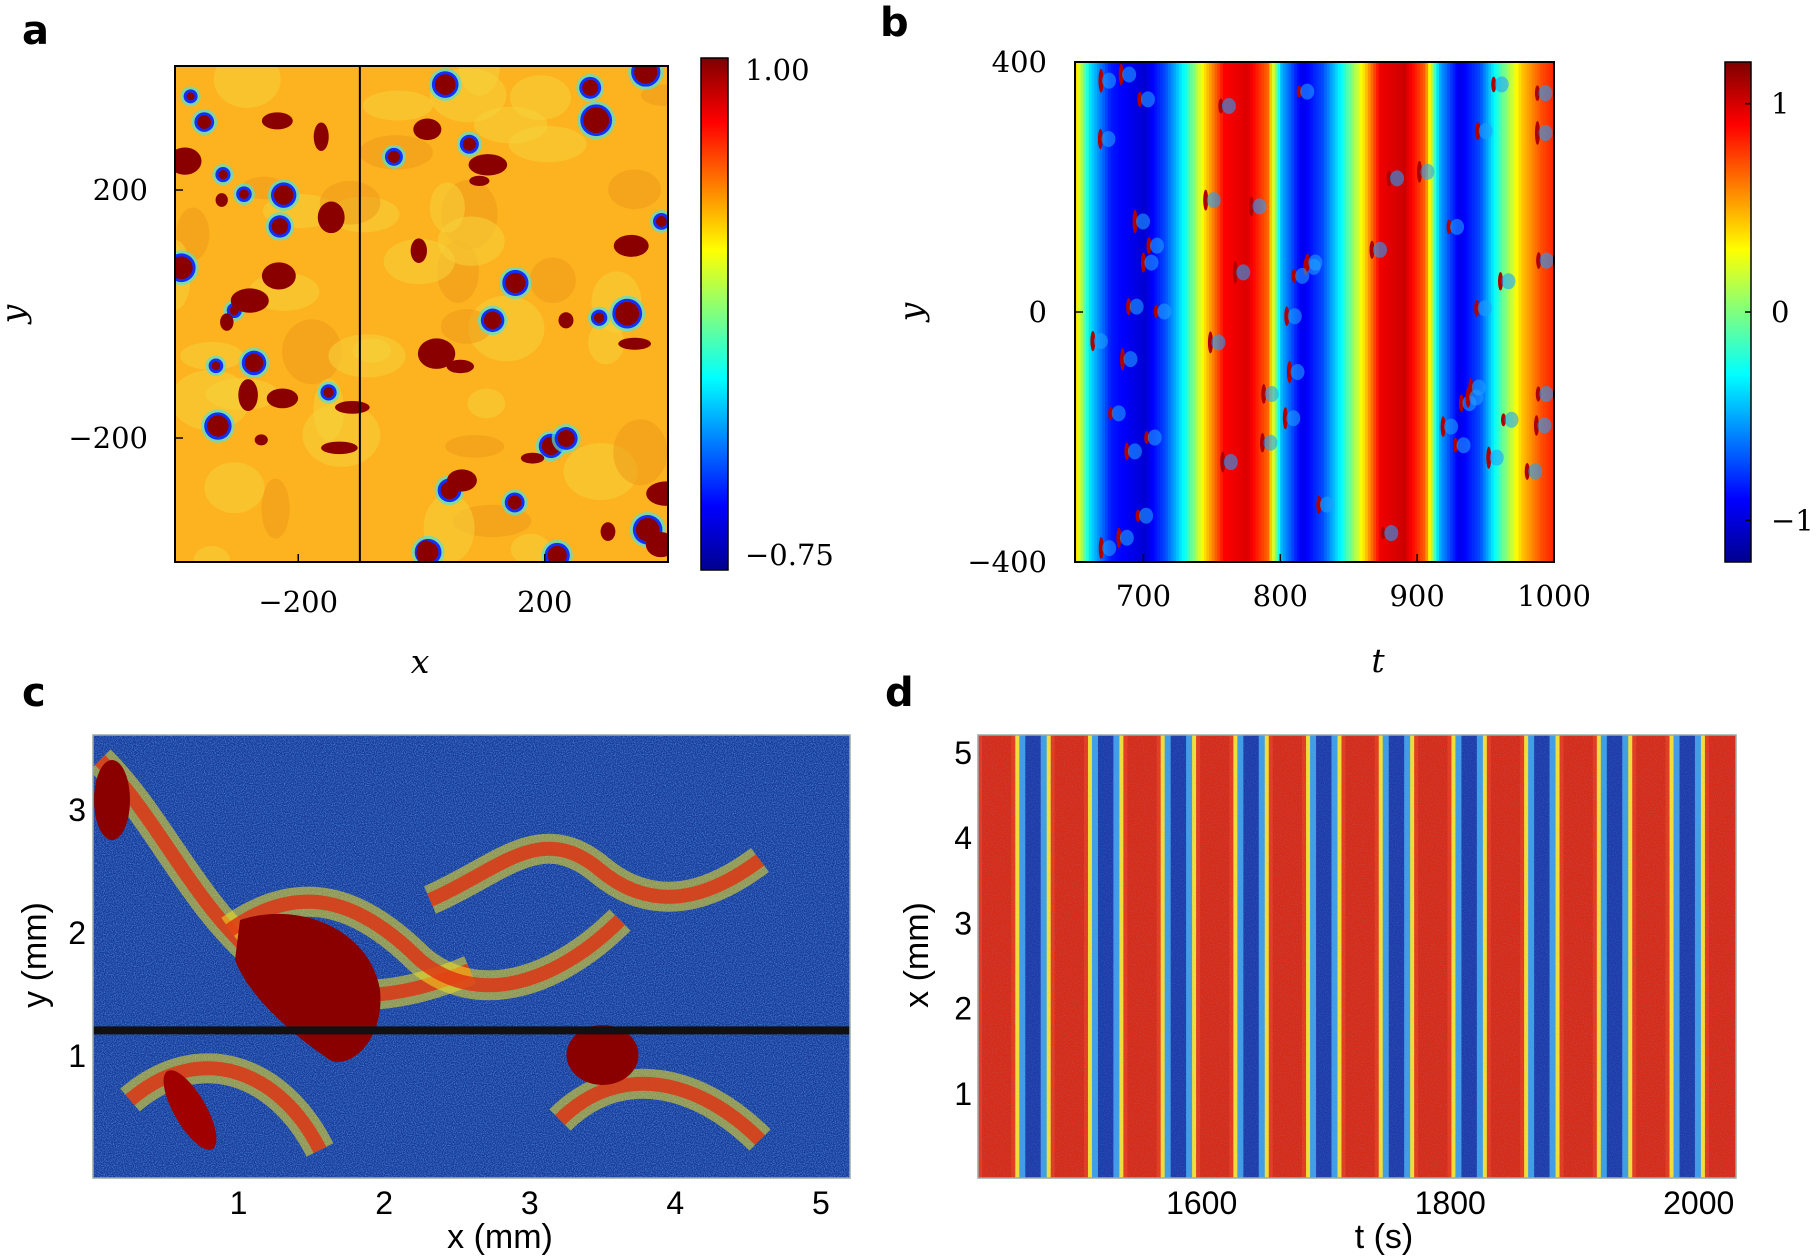 This screenshot has height=1256, width=1820. I want to click on panel-c-heatmap, so click(471, 956).